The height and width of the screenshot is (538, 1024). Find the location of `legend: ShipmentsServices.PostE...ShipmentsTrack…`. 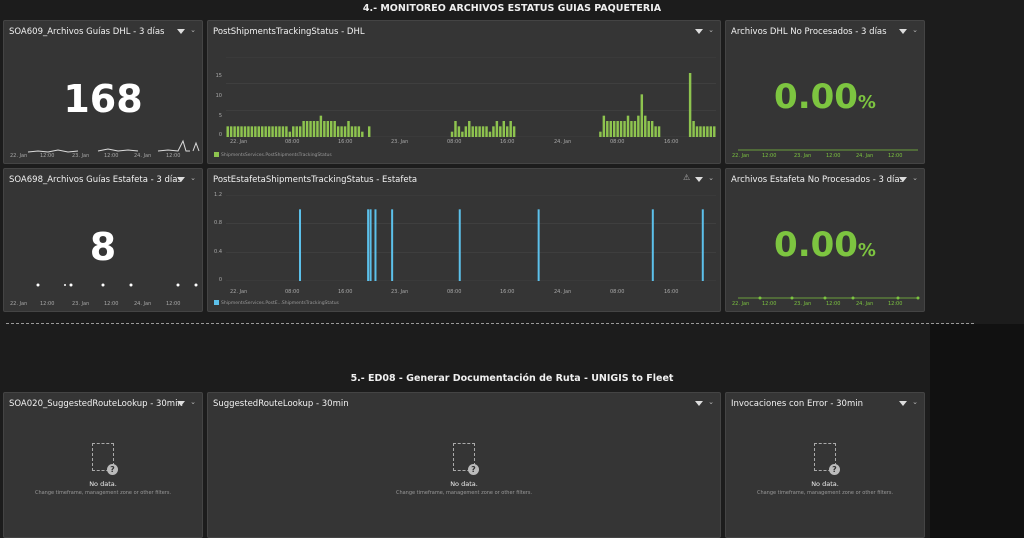

legend: ShipmentsServices.PostE...ShipmentsTrack… is located at coordinates (276, 303).